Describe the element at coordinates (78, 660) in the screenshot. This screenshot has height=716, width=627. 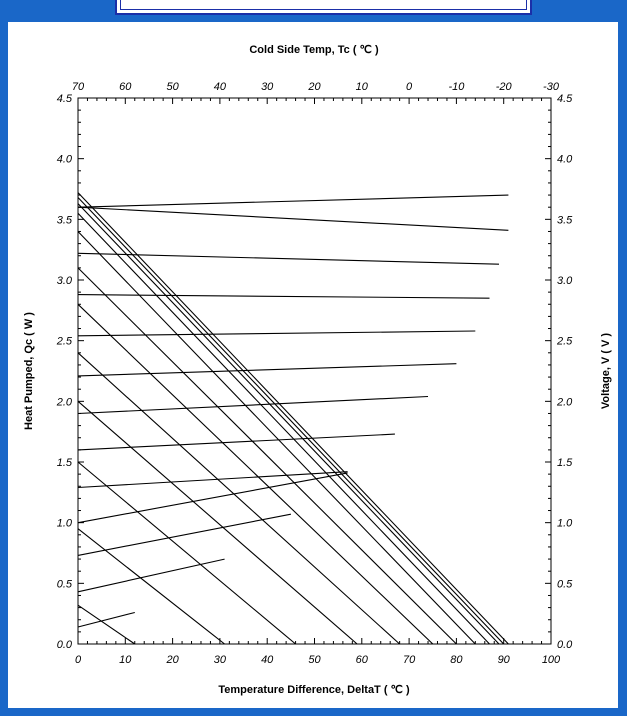
I see `x-tick-label: 0` at that location.